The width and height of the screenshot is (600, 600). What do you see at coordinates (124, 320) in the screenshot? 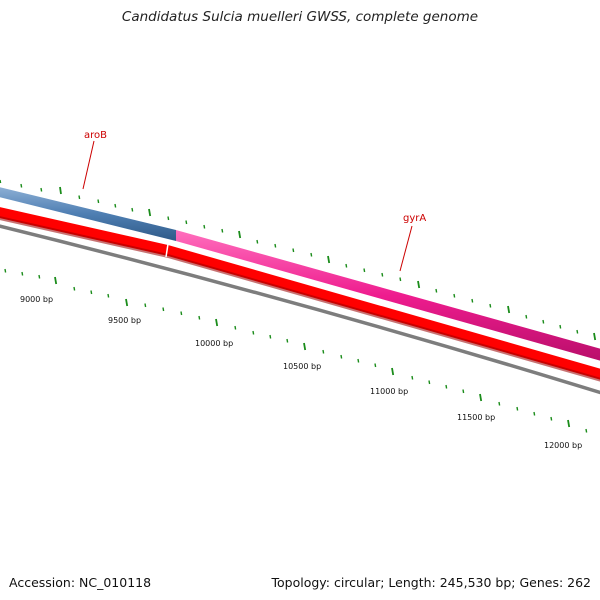
I see `scale-label: 9500 bp` at bounding box center [124, 320].